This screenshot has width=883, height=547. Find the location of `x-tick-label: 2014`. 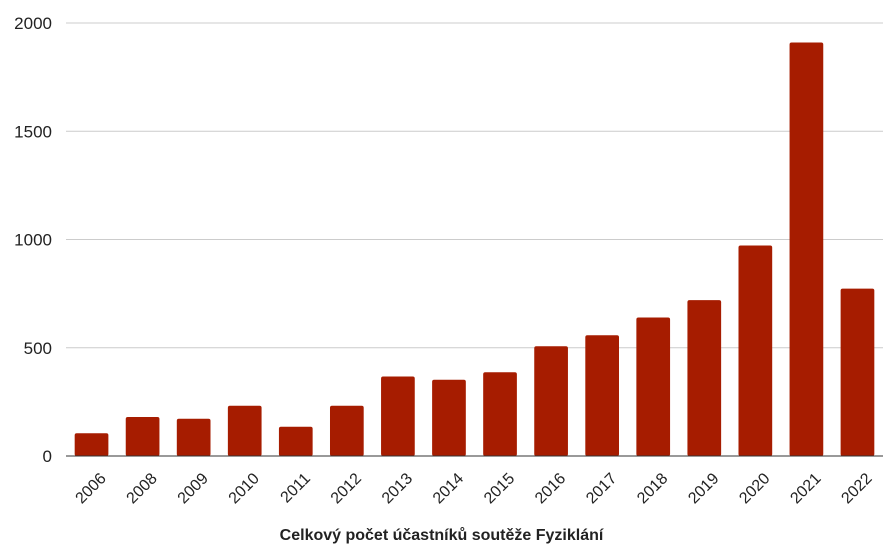

x-tick-label: 2014 is located at coordinates (448, 488).